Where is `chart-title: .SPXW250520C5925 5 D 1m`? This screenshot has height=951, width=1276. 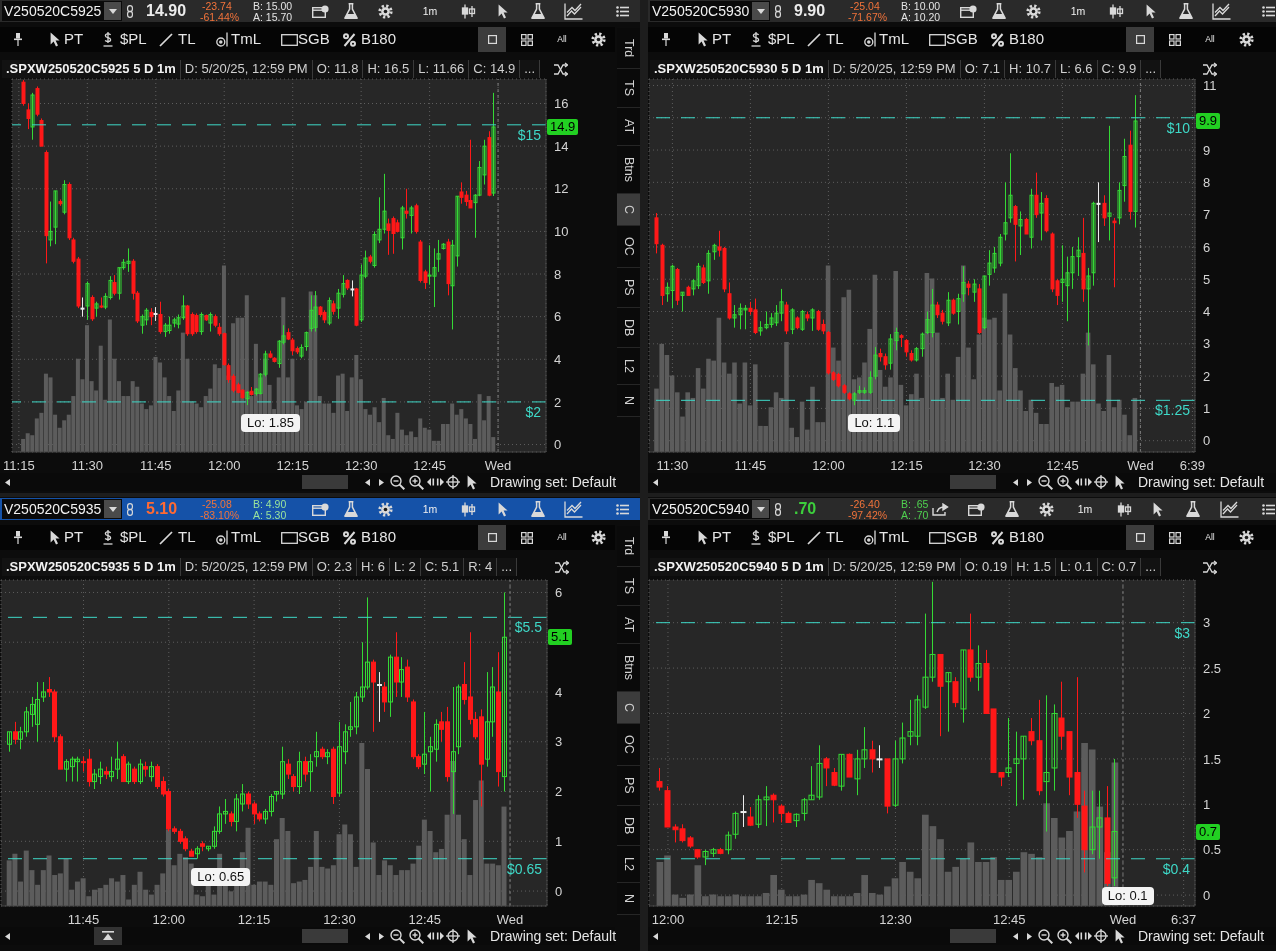 chart-title: .SPXW250520C5925 5 D 1m is located at coordinates (91, 69).